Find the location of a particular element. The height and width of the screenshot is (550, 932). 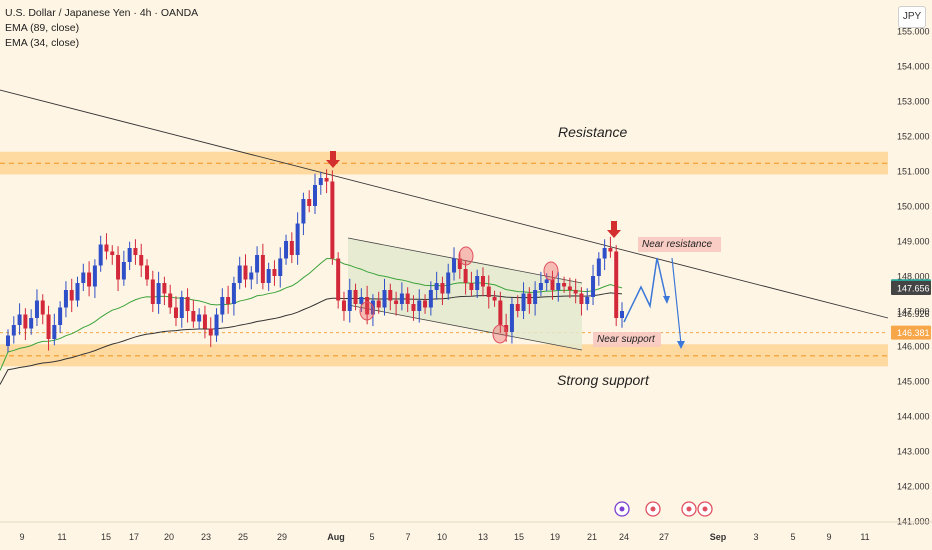

near-support-label-bg is located at coordinates (627, 339).